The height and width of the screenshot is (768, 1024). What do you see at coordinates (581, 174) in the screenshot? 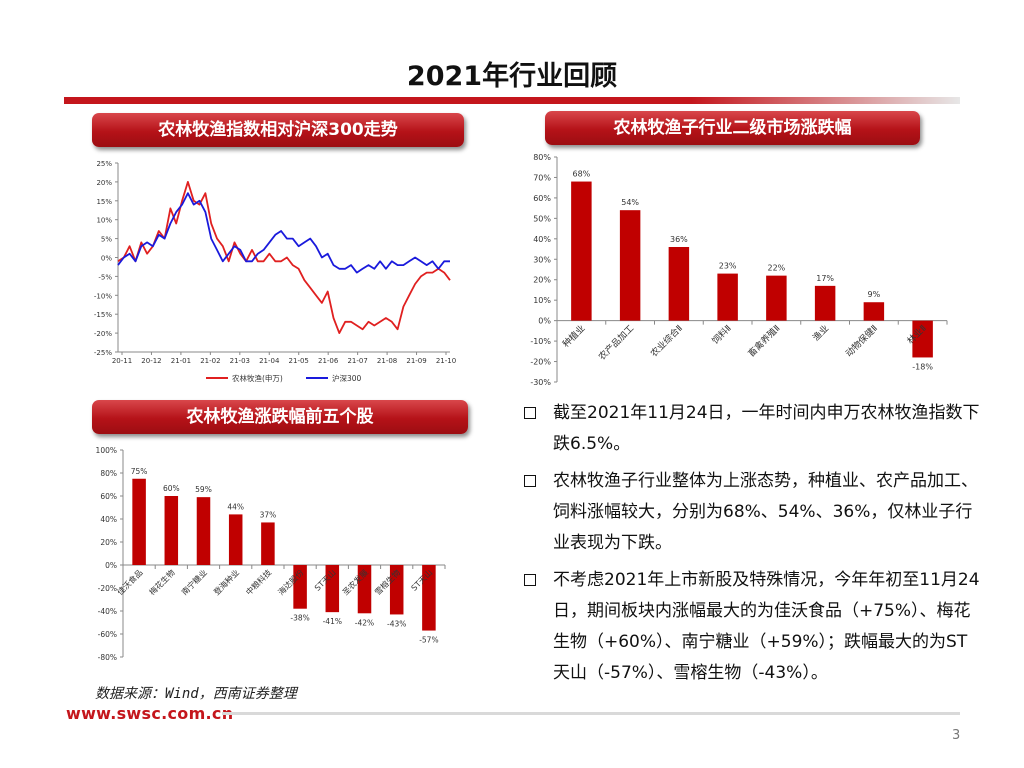
I see `data-label: 68%` at bounding box center [581, 174].